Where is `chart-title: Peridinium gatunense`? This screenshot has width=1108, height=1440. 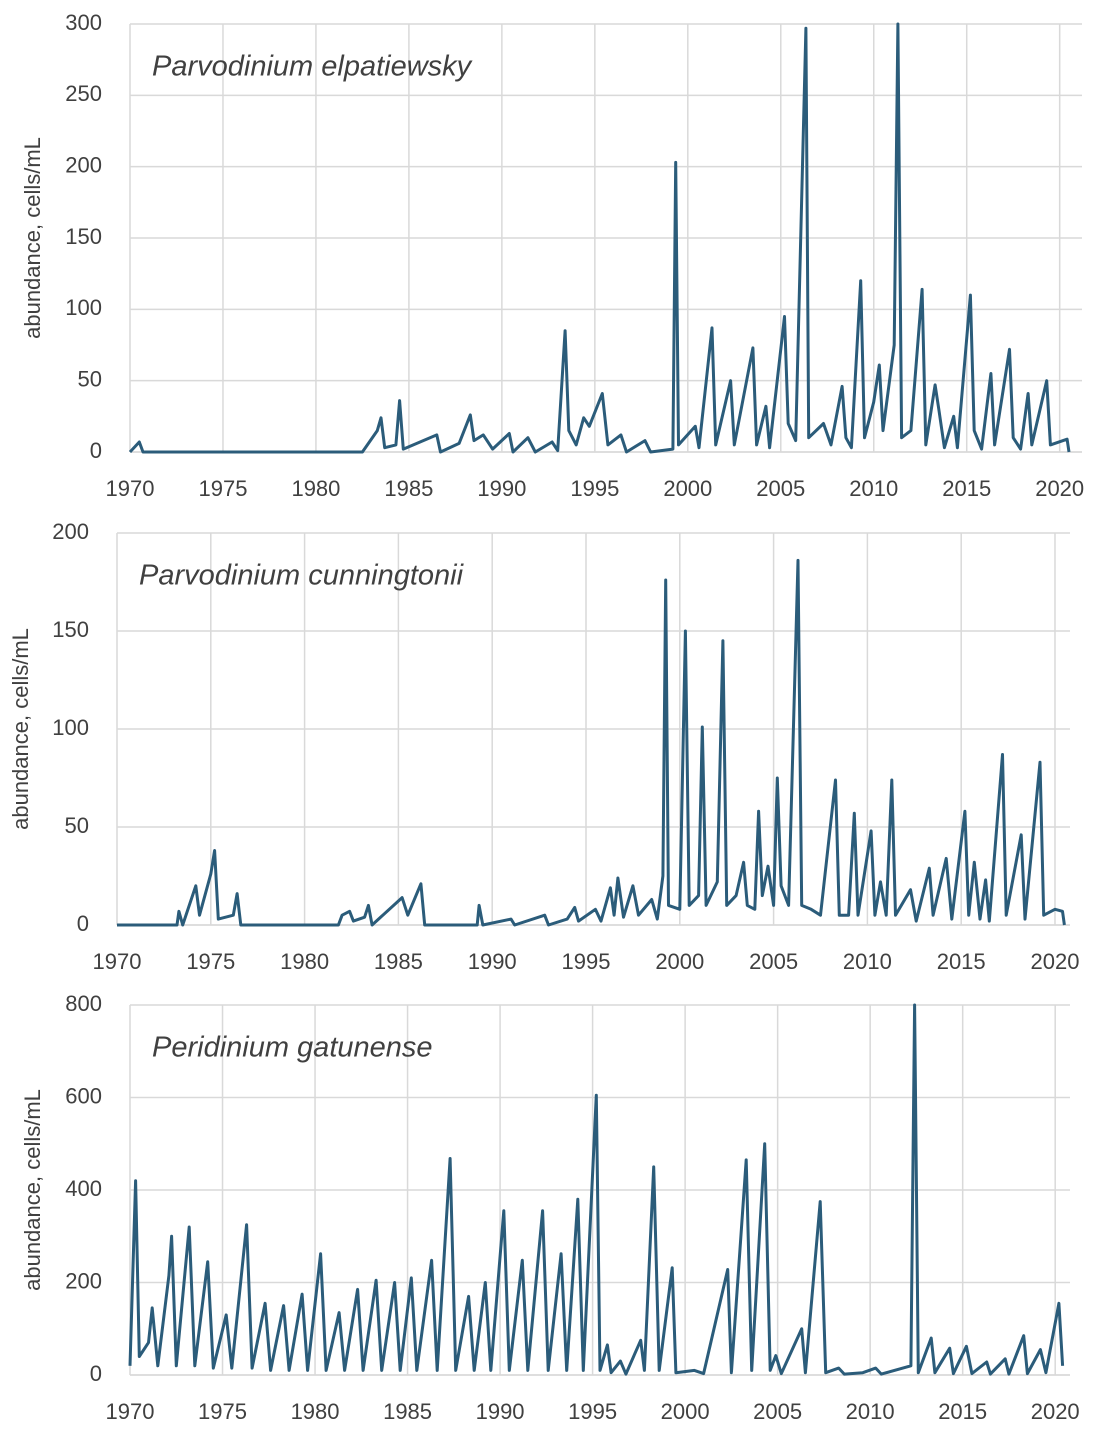
chart-title: Peridinium gatunense is located at coordinates (292, 1048).